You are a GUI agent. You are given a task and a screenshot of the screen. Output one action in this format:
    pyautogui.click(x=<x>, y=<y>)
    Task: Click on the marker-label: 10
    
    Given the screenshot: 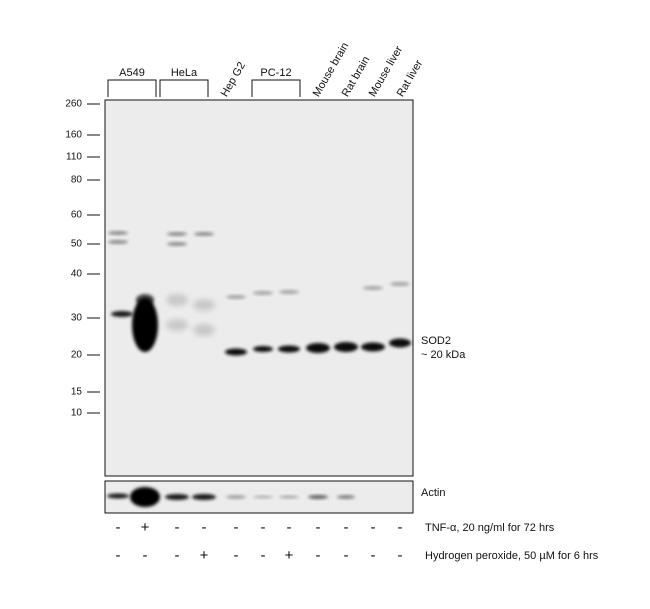 What is the action you would take?
    pyautogui.click(x=77, y=413)
    